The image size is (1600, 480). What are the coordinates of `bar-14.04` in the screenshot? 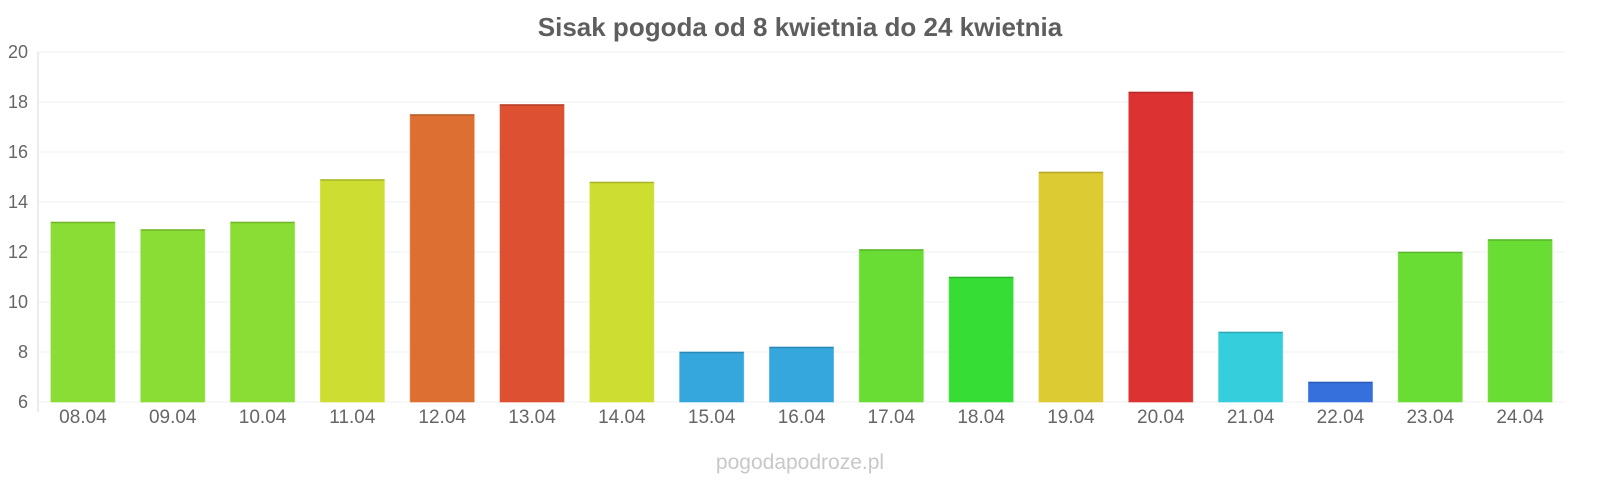 It's located at (622, 292).